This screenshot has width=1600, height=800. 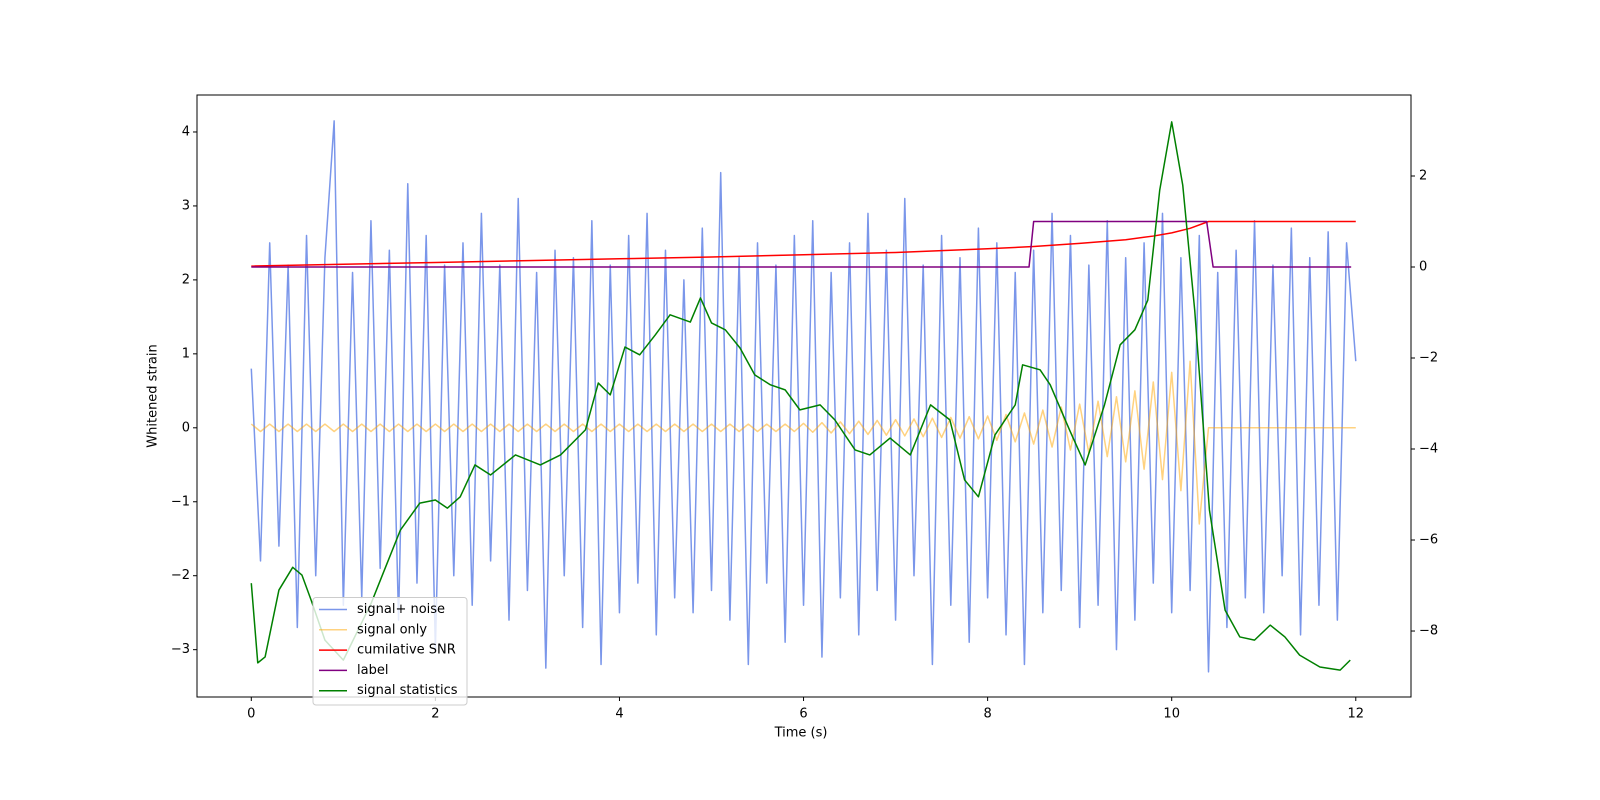 I want to click on y2-tick-label: −6, so click(x=1428, y=540).